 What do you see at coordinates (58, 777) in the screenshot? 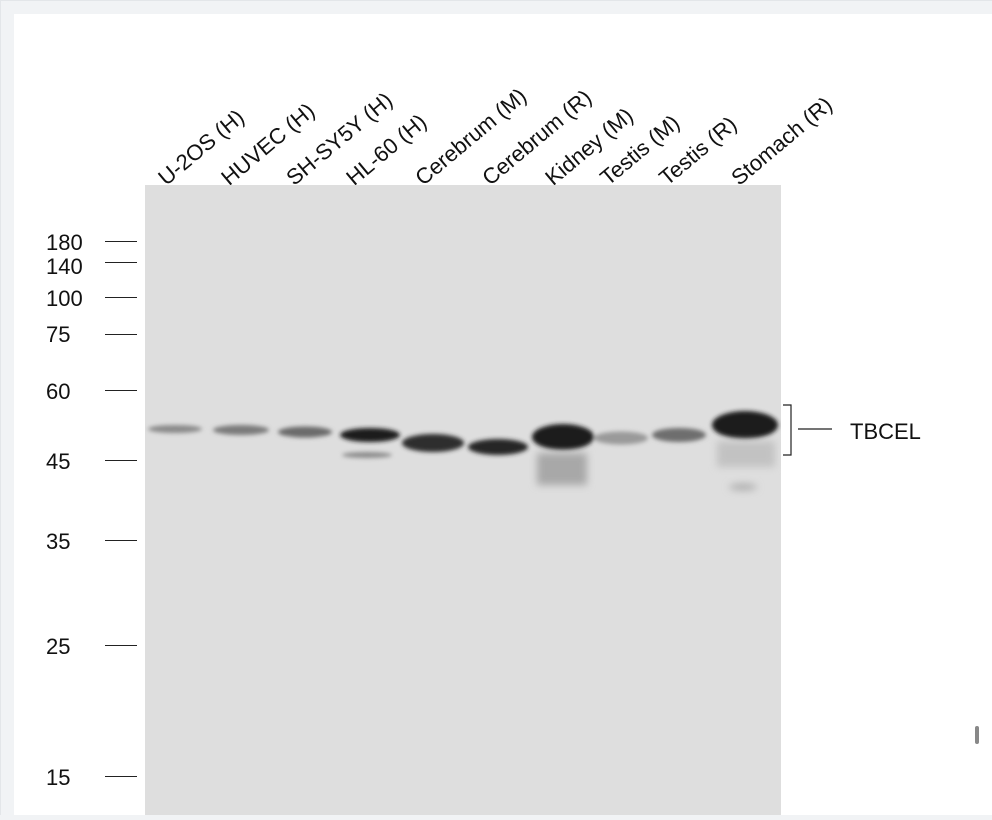
I see `marker-label-15: 15` at bounding box center [58, 777].